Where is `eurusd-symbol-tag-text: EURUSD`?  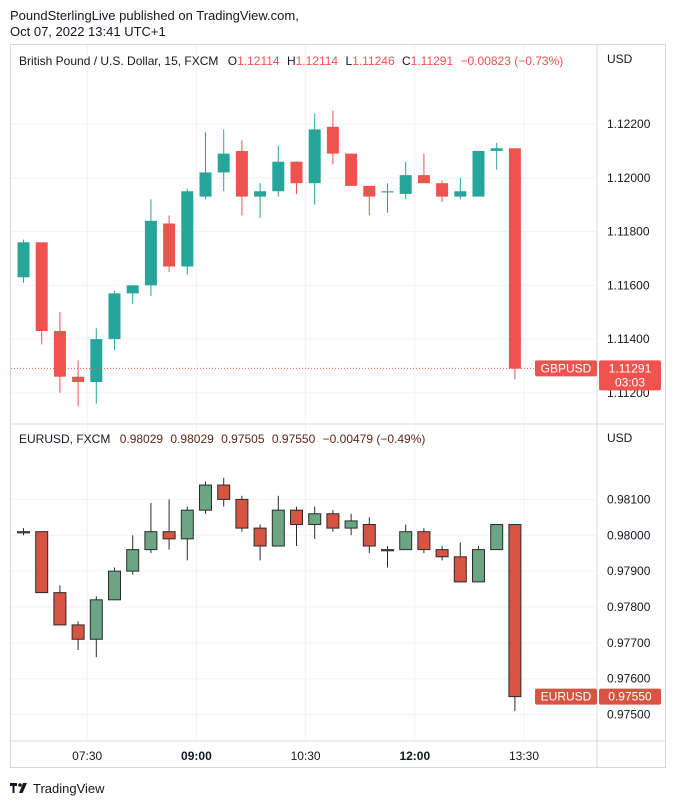
eurusd-symbol-tag-text: EURUSD is located at coordinates (566, 697).